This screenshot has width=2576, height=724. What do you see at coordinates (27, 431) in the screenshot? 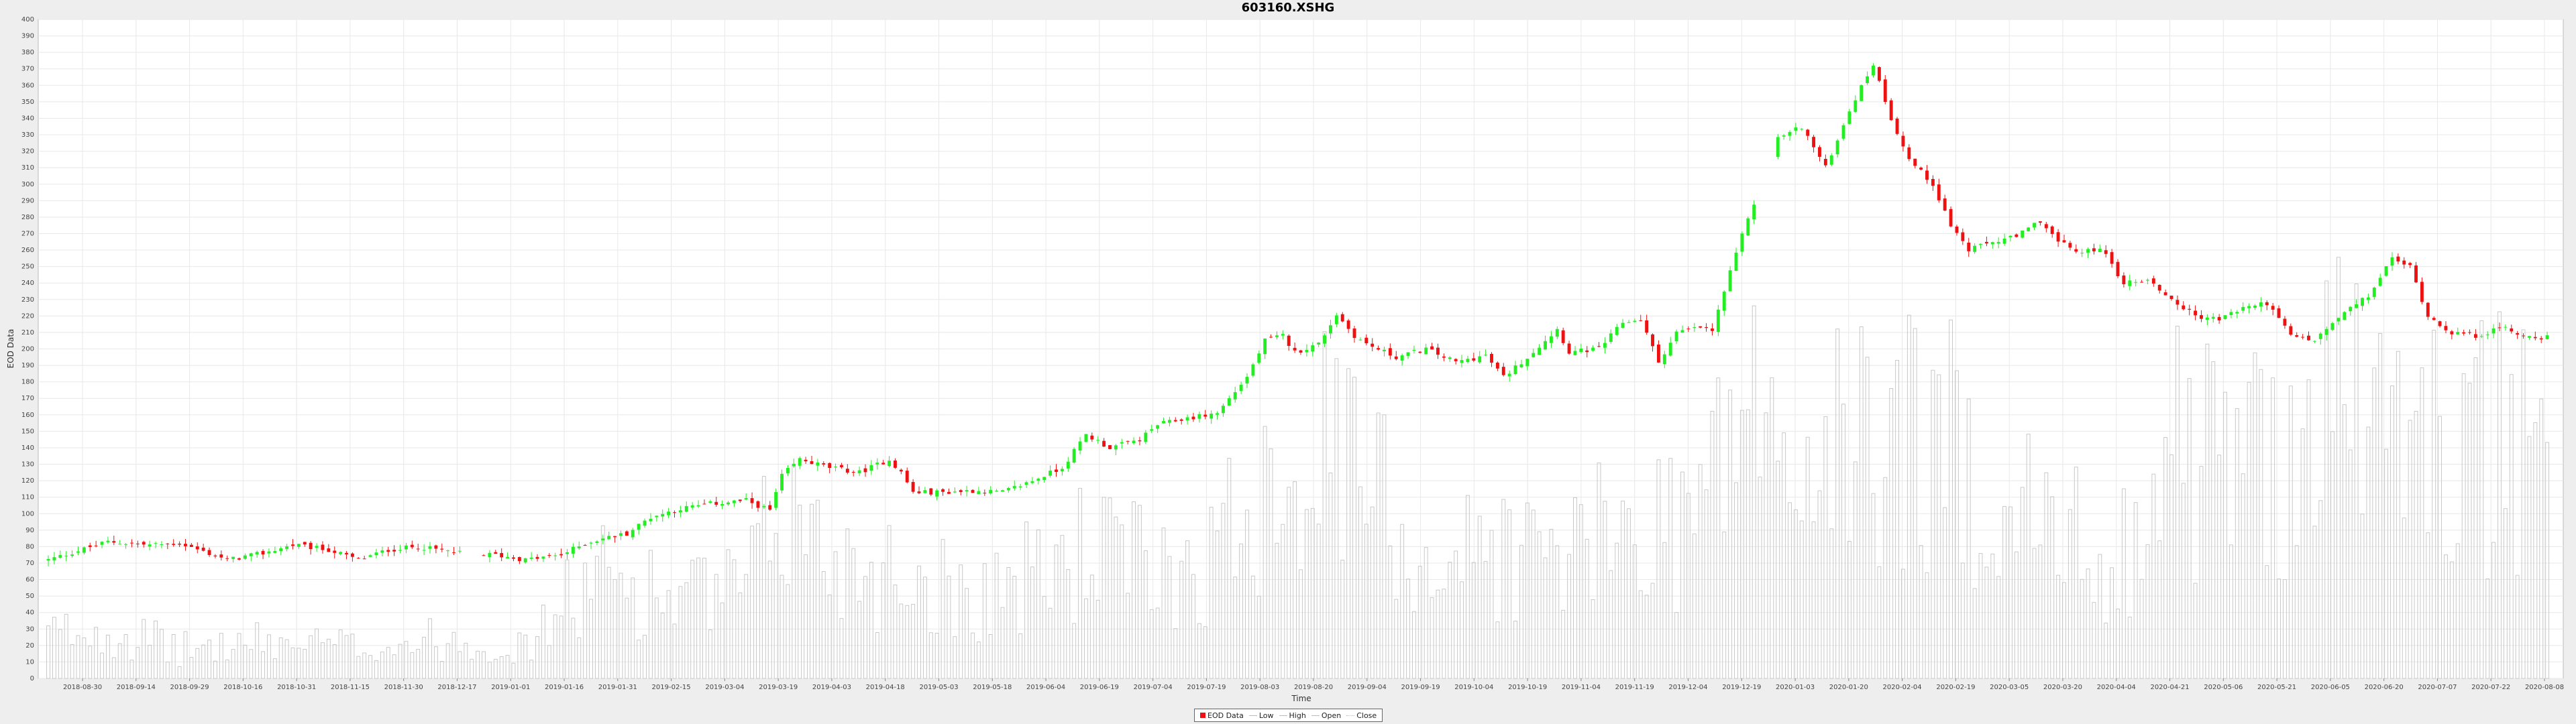
I see `y-tick-label: 150` at bounding box center [27, 431].